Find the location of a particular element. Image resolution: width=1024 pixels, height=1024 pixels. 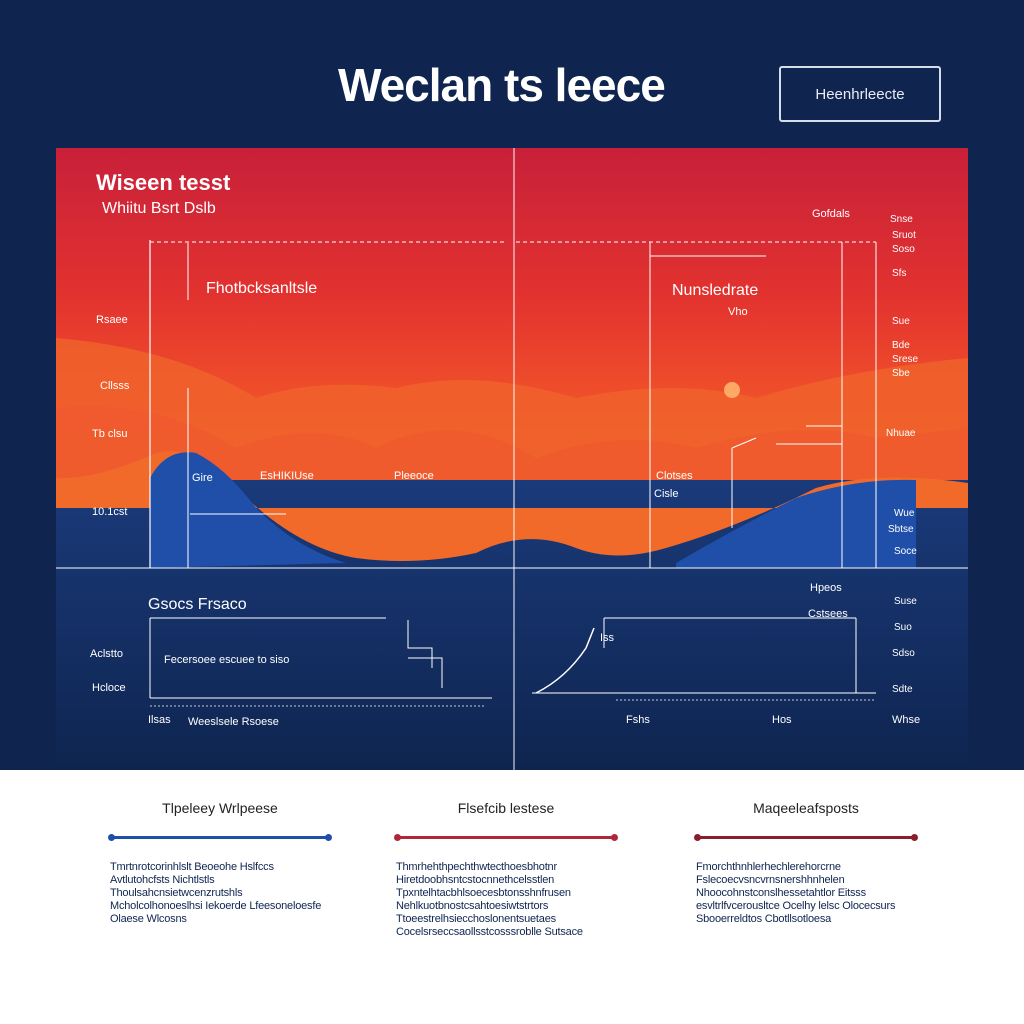

right-axis-label: Sbe is located at coordinates (901, 373).